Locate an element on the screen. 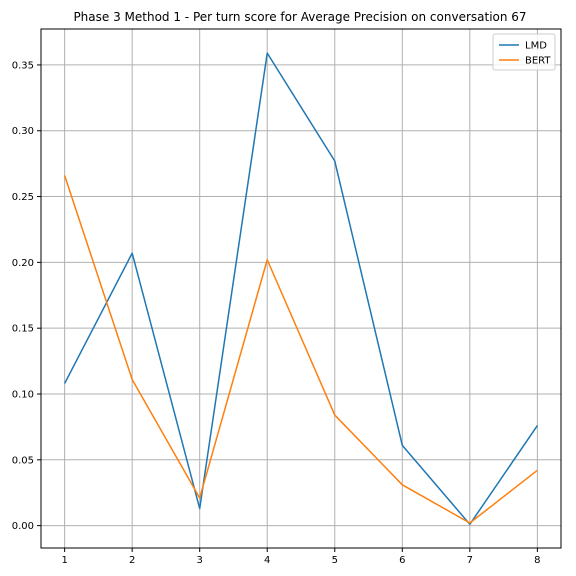 The width and height of the screenshot is (576, 576). y-tick-label: 0.25 is located at coordinates (23, 197).